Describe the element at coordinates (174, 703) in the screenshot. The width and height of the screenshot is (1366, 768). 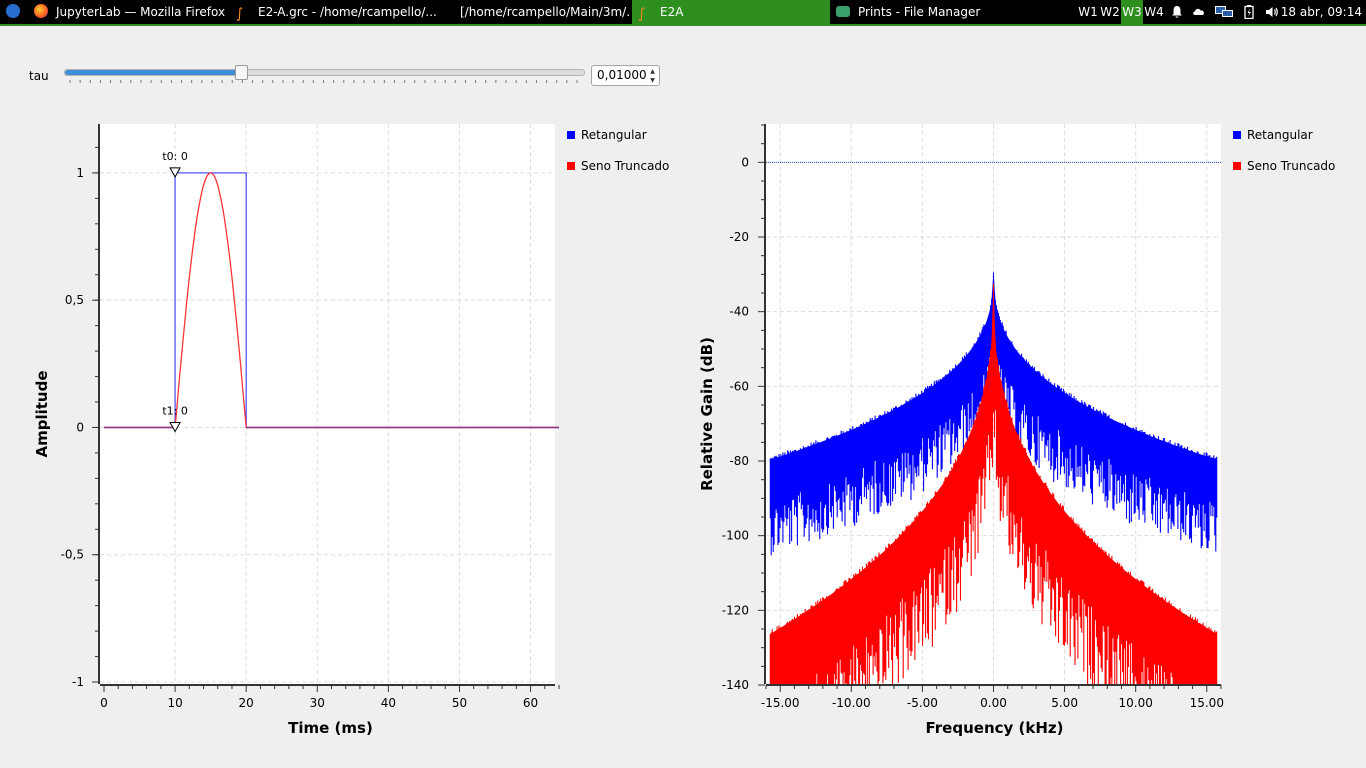
I see `x-tick-label: 10` at that location.